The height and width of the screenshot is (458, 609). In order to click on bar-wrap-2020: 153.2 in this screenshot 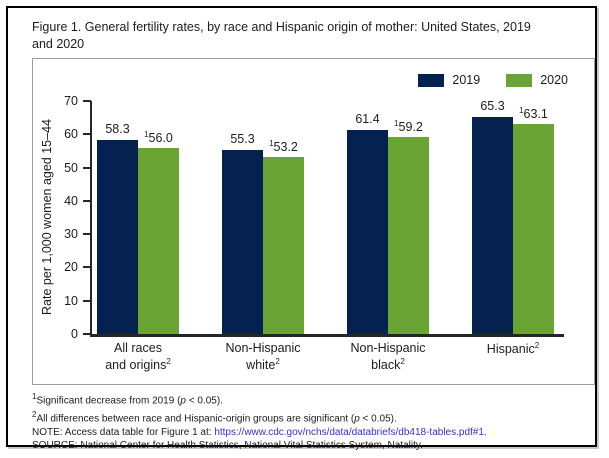, I will do `click(283, 236)`.